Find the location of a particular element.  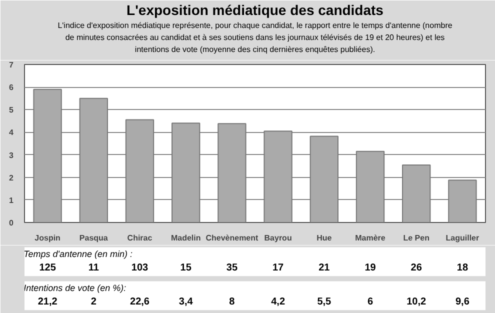

text: 19 is located at coordinates (370, 268).